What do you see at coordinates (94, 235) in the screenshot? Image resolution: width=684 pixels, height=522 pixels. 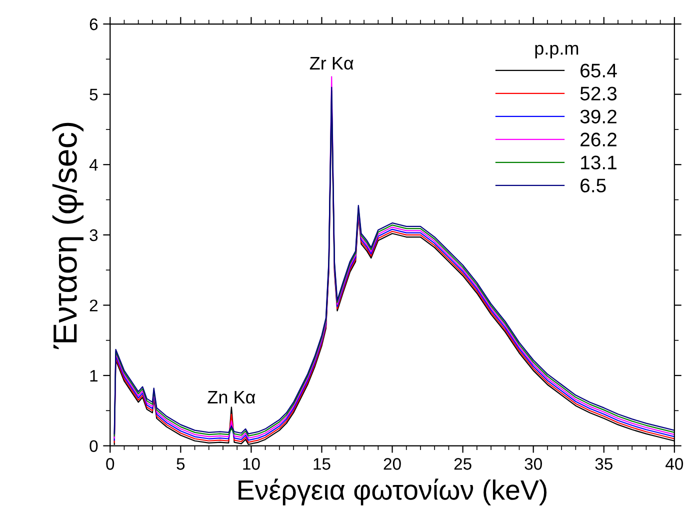 I see `y-tick-label: 3` at bounding box center [94, 235].